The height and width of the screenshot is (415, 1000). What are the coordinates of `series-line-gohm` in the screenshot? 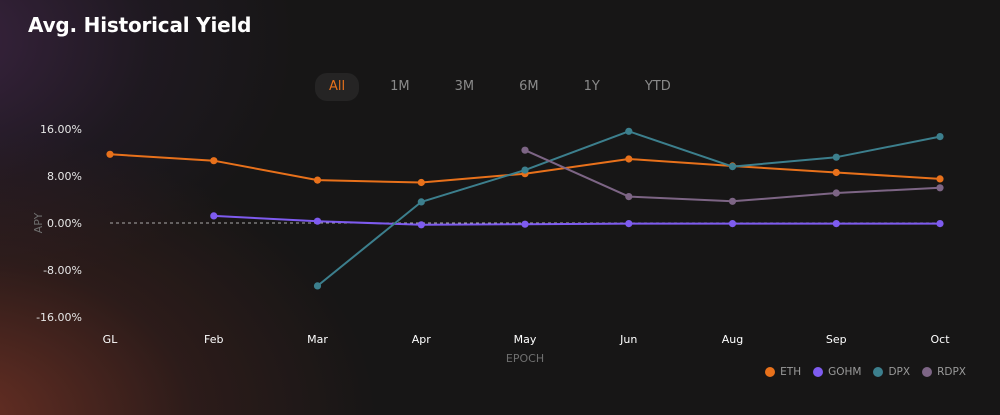 It's located at (576, 220).